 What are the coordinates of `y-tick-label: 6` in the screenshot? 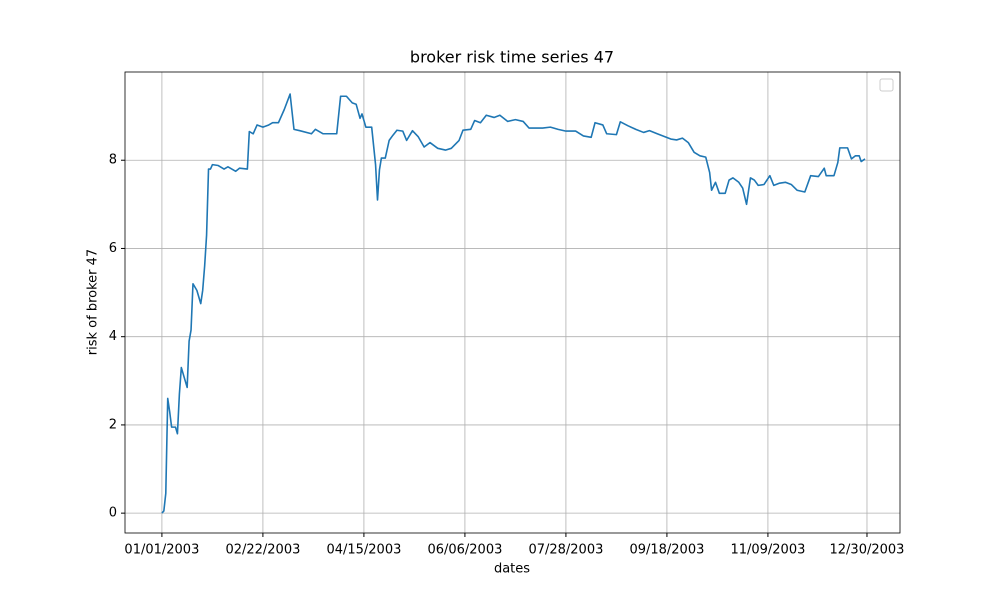 It's located at (113, 248).